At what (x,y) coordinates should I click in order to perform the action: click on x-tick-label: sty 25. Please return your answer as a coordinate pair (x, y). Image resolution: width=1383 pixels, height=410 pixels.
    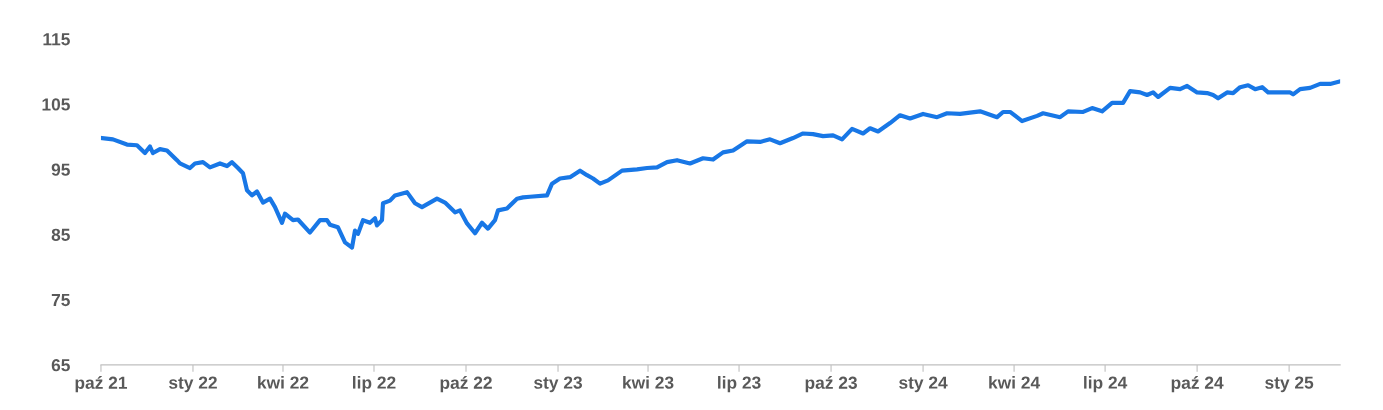
    Looking at the image, I should click on (1289, 384).